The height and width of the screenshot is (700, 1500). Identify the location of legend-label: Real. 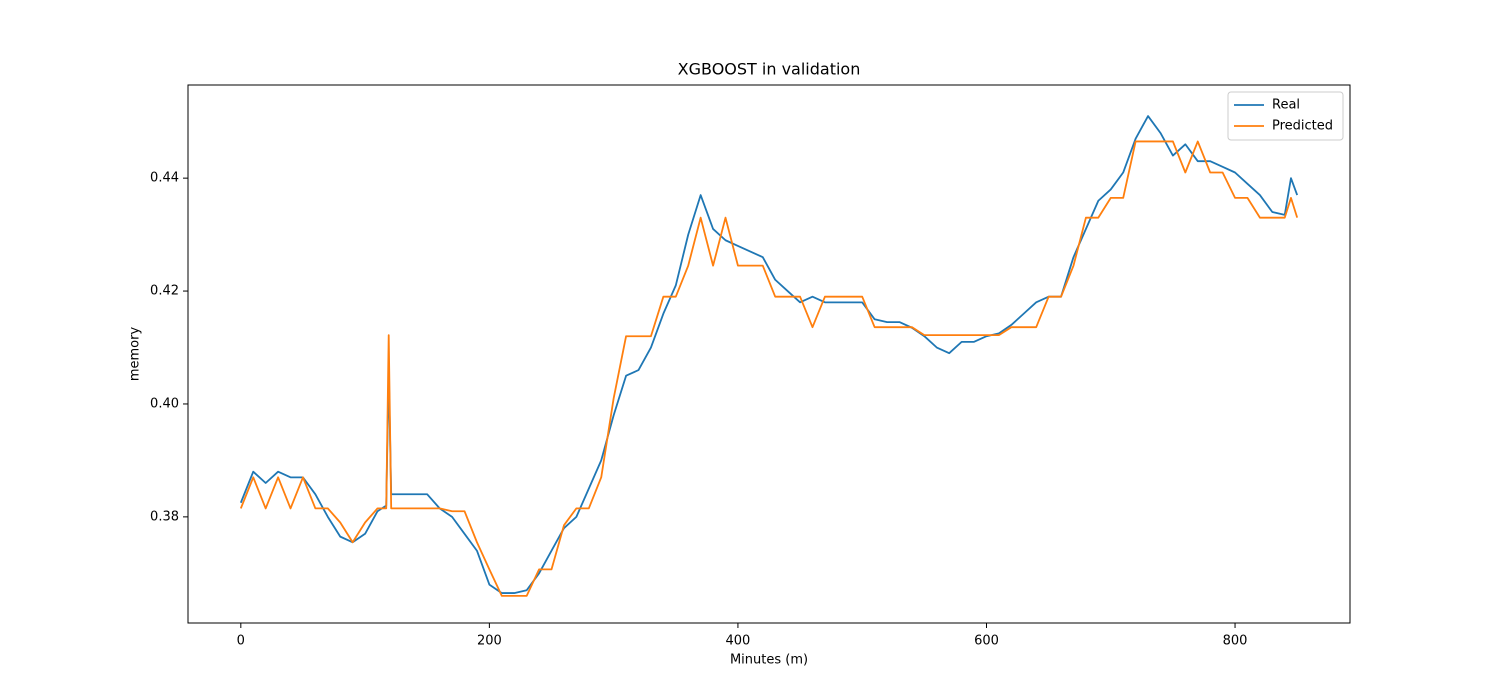
(1286, 105).